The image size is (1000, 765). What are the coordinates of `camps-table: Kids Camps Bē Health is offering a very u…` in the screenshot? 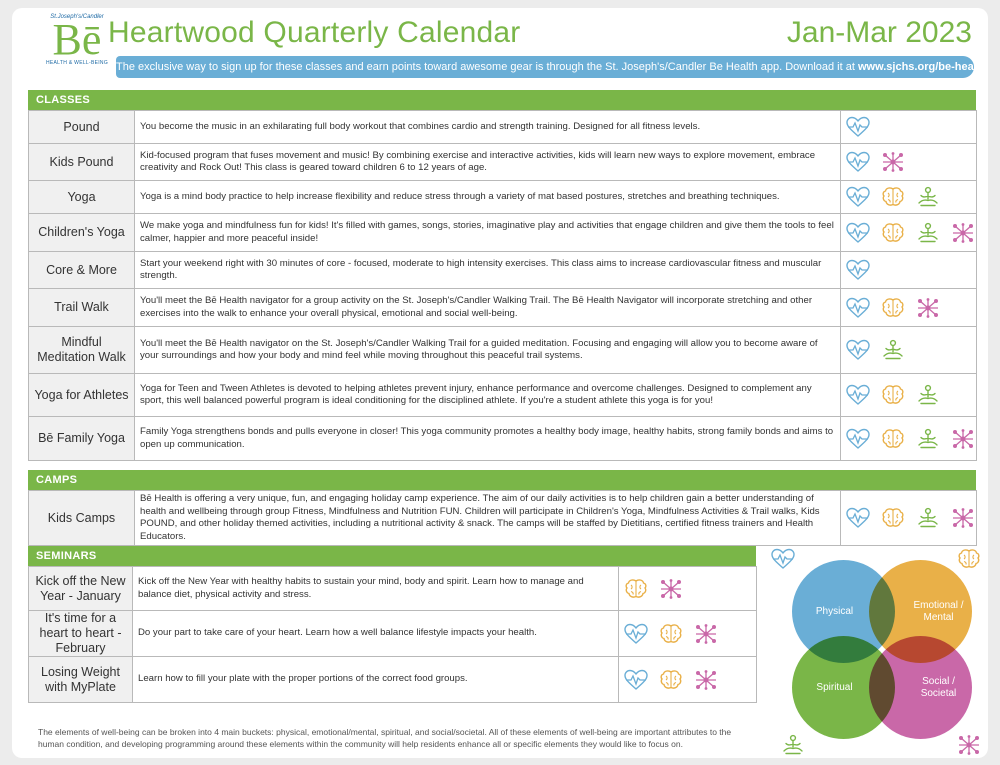 It's located at (502, 518).